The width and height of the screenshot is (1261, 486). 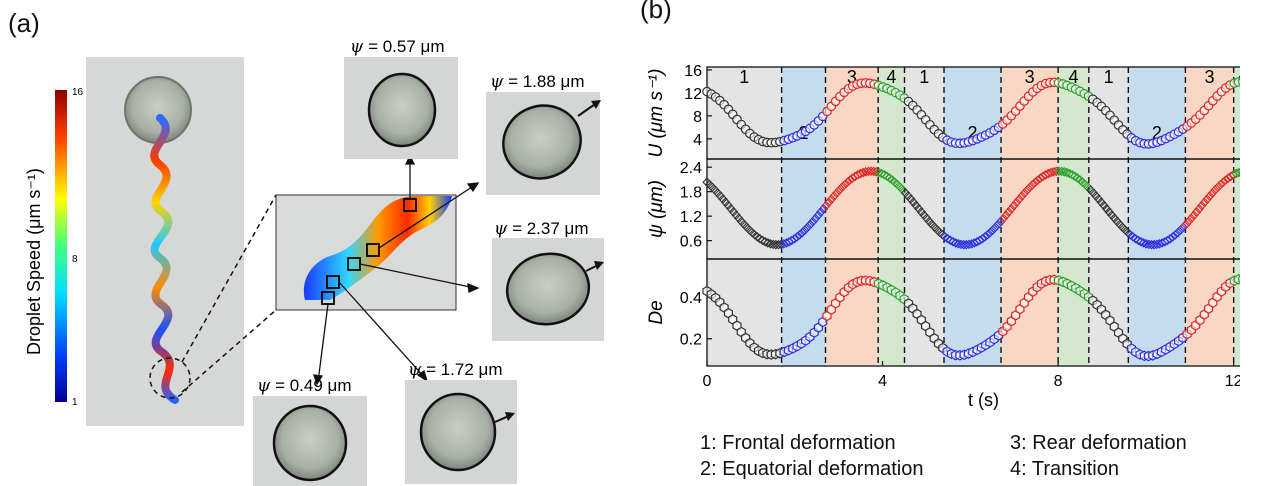 What do you see at coordinates (656, 12) in the screenshot?
I see `panel-b-label: (b)` at bounding box center [656, 12].